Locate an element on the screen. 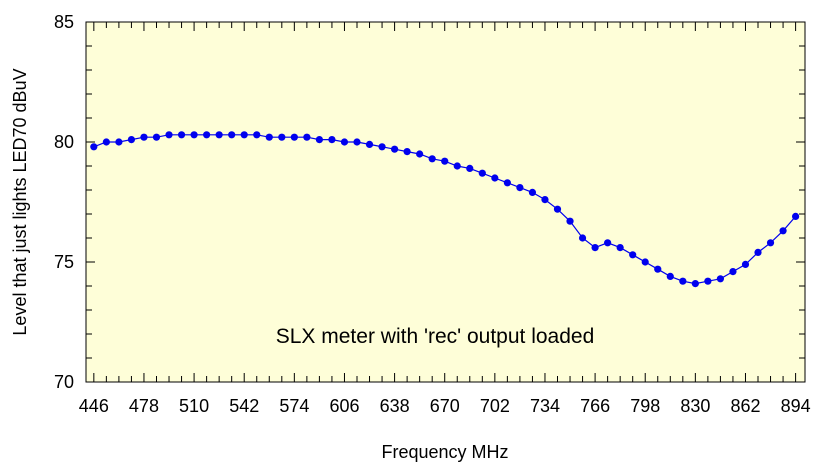  y-tick-label: 70 is located at coordinates (64, 382).